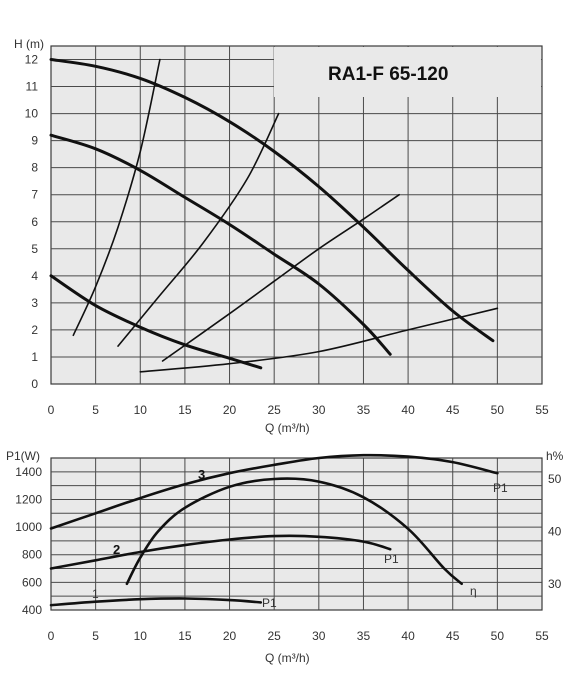  Describe the element at coordinates (95, 410) in the screenshot. I see `head-x-tick-label: 5` at that location.